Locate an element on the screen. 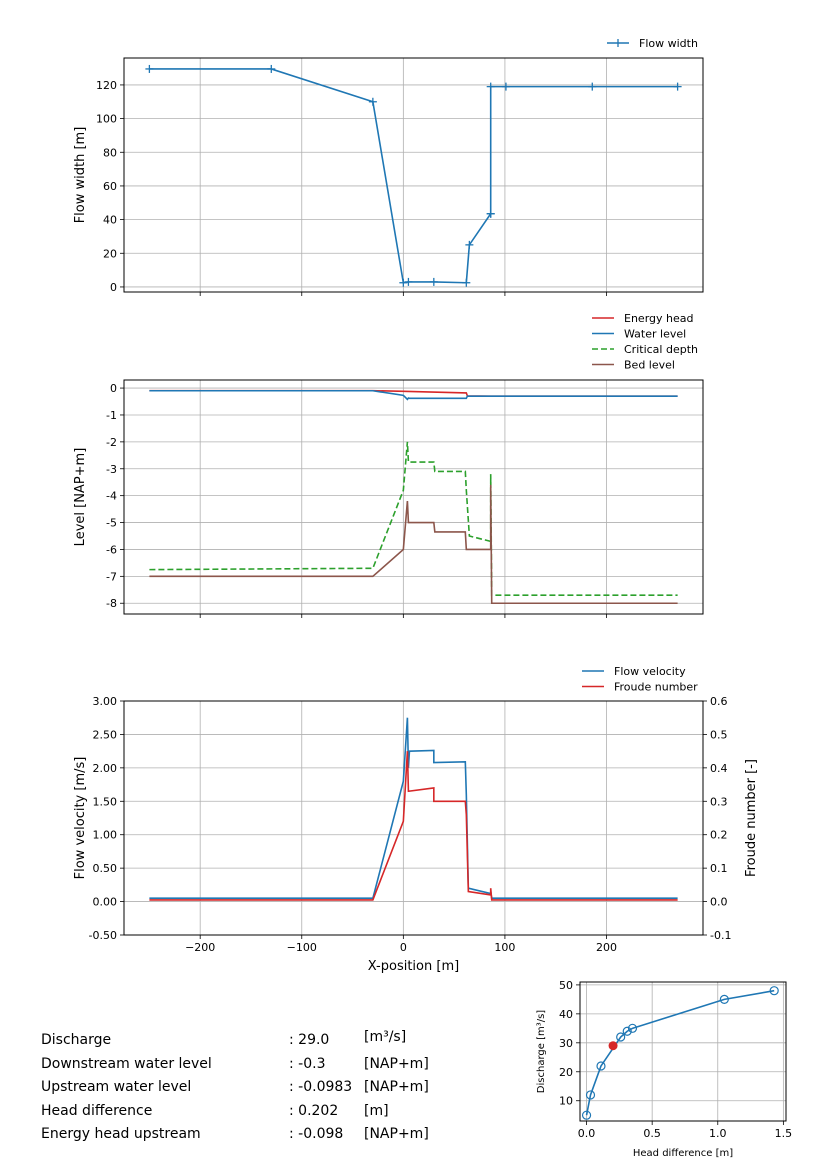 The width and height of the screenshot is (827, 1169). y-tick-label: -7 is located at coordinates (111, 576).